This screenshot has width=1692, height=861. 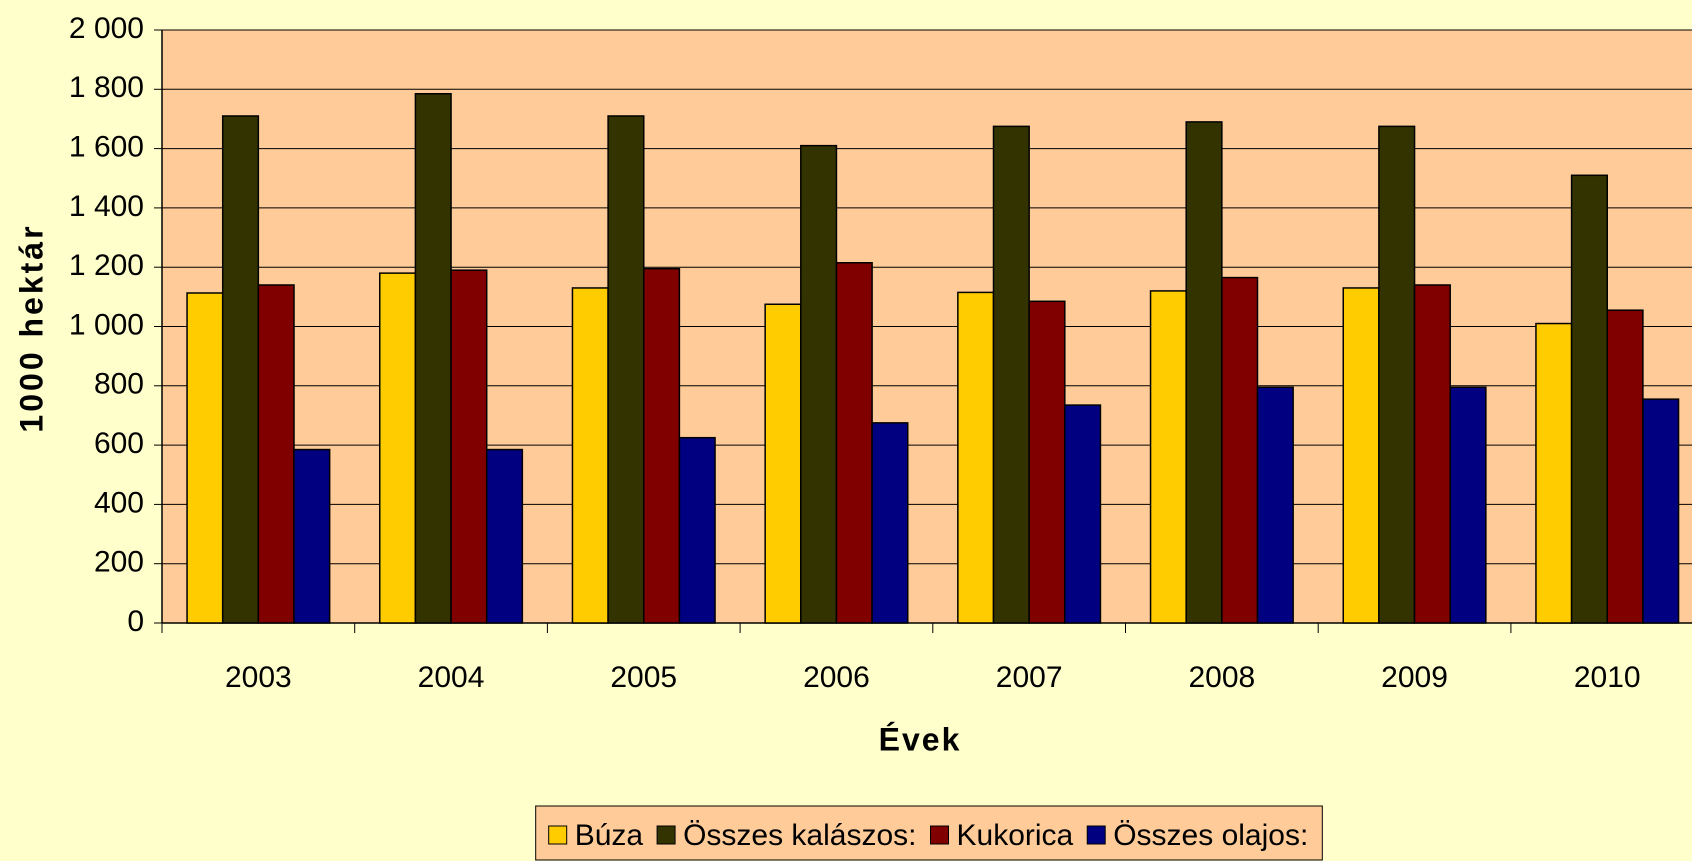 I want to click on x-tick-label: 2006, so click(x=836, y=677).